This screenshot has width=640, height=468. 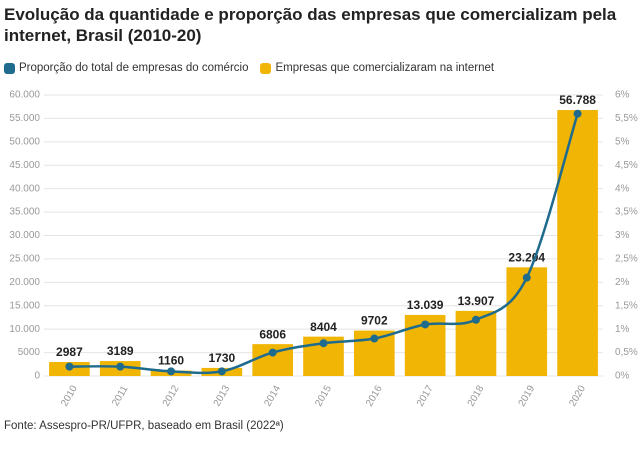 I want to click on y2-tick-label: 0,5%, so click(x=626, y=352).